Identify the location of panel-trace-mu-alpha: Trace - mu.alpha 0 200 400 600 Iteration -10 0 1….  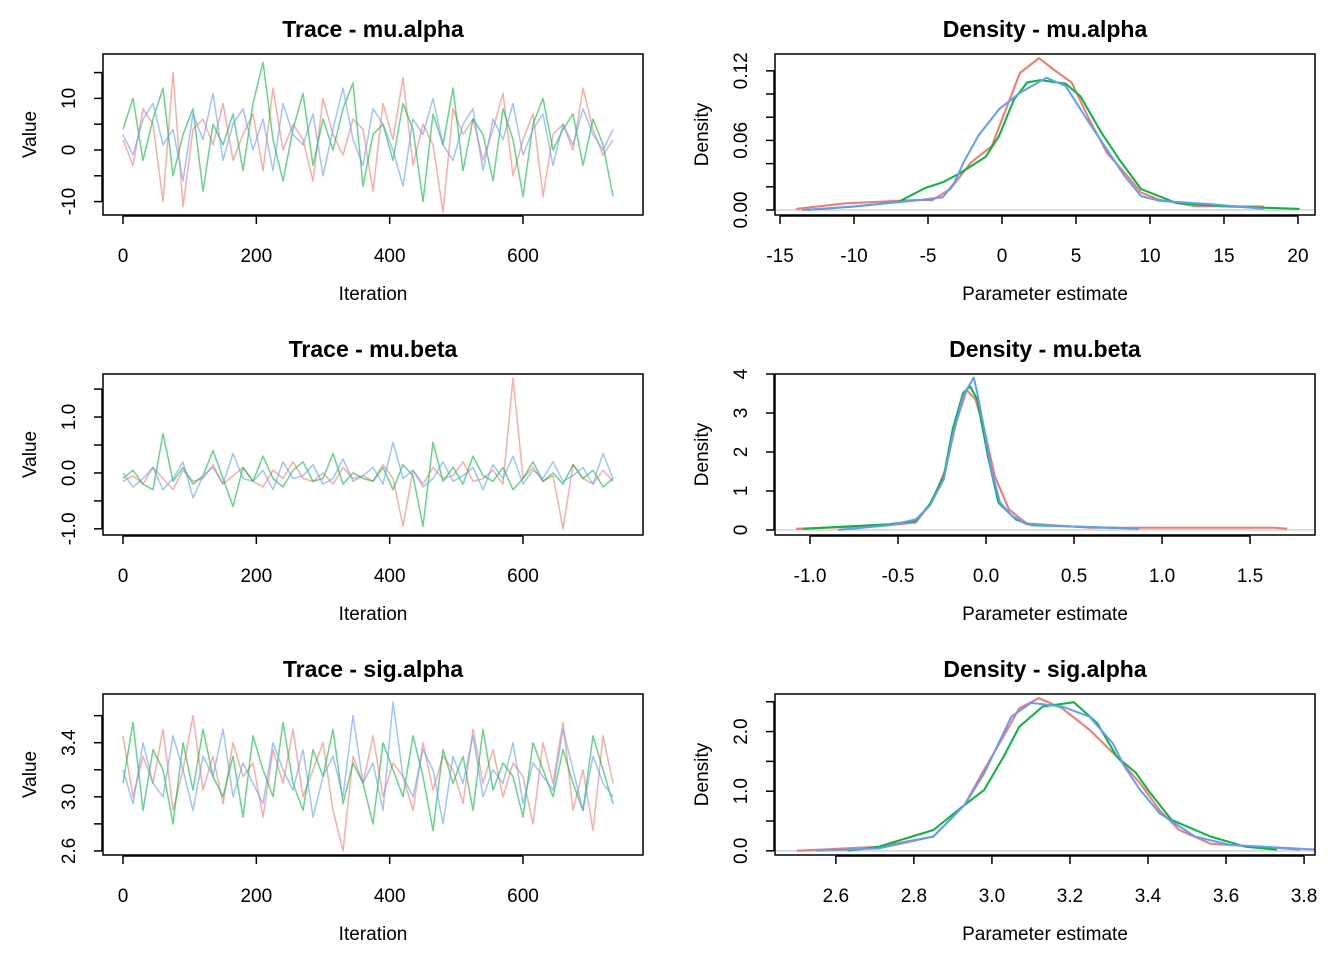
(332, 160).